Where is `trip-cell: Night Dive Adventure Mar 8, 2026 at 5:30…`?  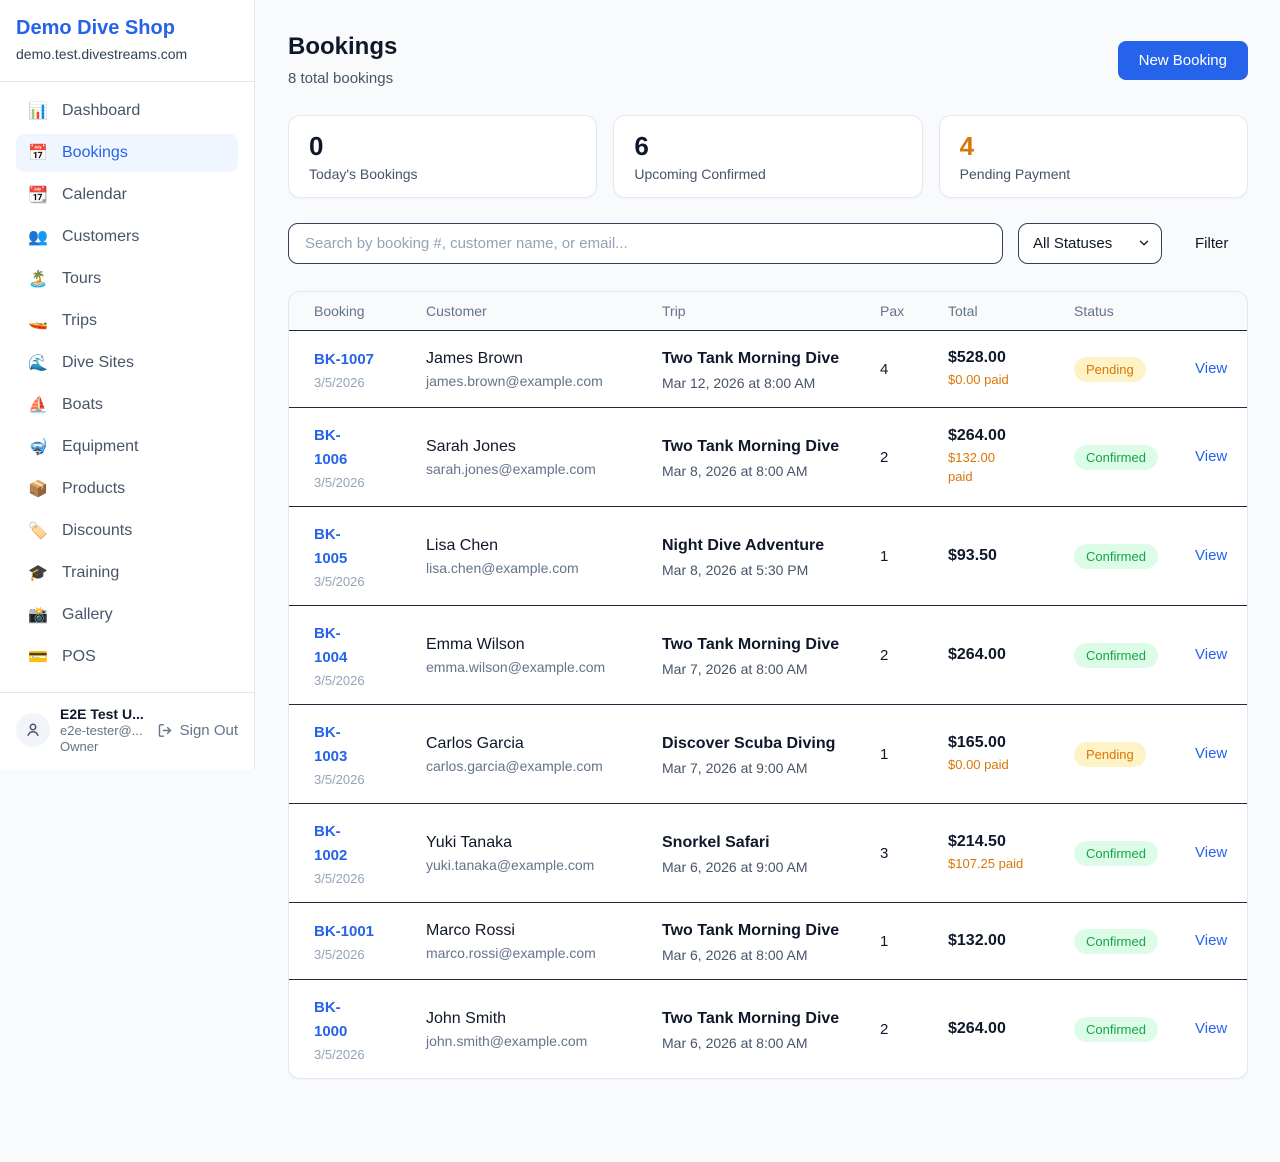
trip-cell: Night Dive Adventure Mar 8, 2026 at 5:30… is located at coordinates (771, 556).